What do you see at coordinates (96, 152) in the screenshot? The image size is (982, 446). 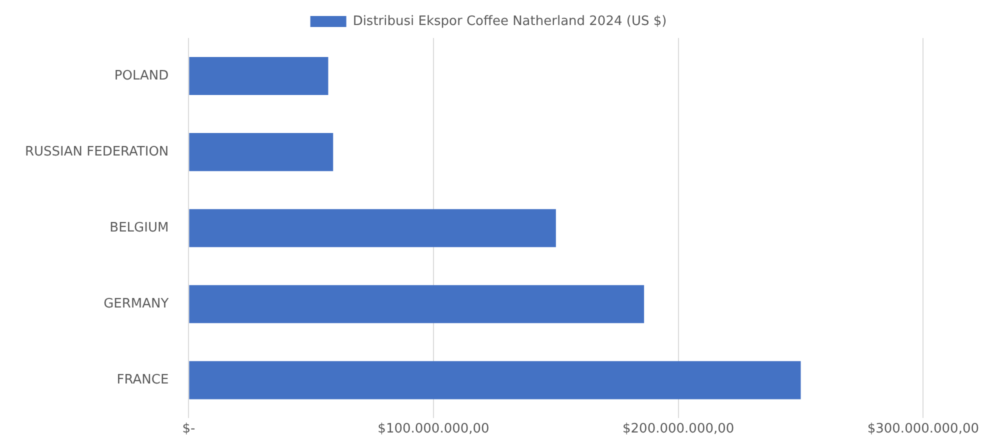 I see `y-tick-label: RUSSIAN FEDERATION` at bounding box center [96, 152].